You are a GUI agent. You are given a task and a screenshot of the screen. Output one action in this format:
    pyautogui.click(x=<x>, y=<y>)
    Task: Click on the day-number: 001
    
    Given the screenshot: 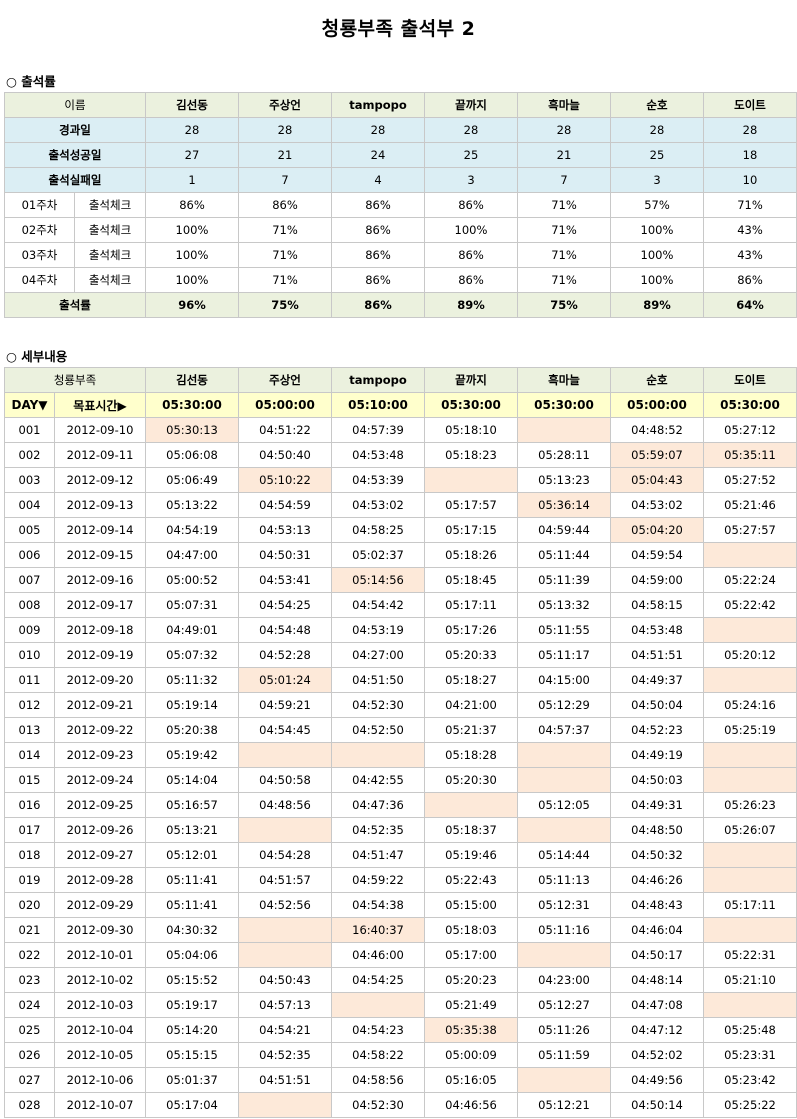 What is the action you would take?
    pyautogui.click(x=29, y=430)
    